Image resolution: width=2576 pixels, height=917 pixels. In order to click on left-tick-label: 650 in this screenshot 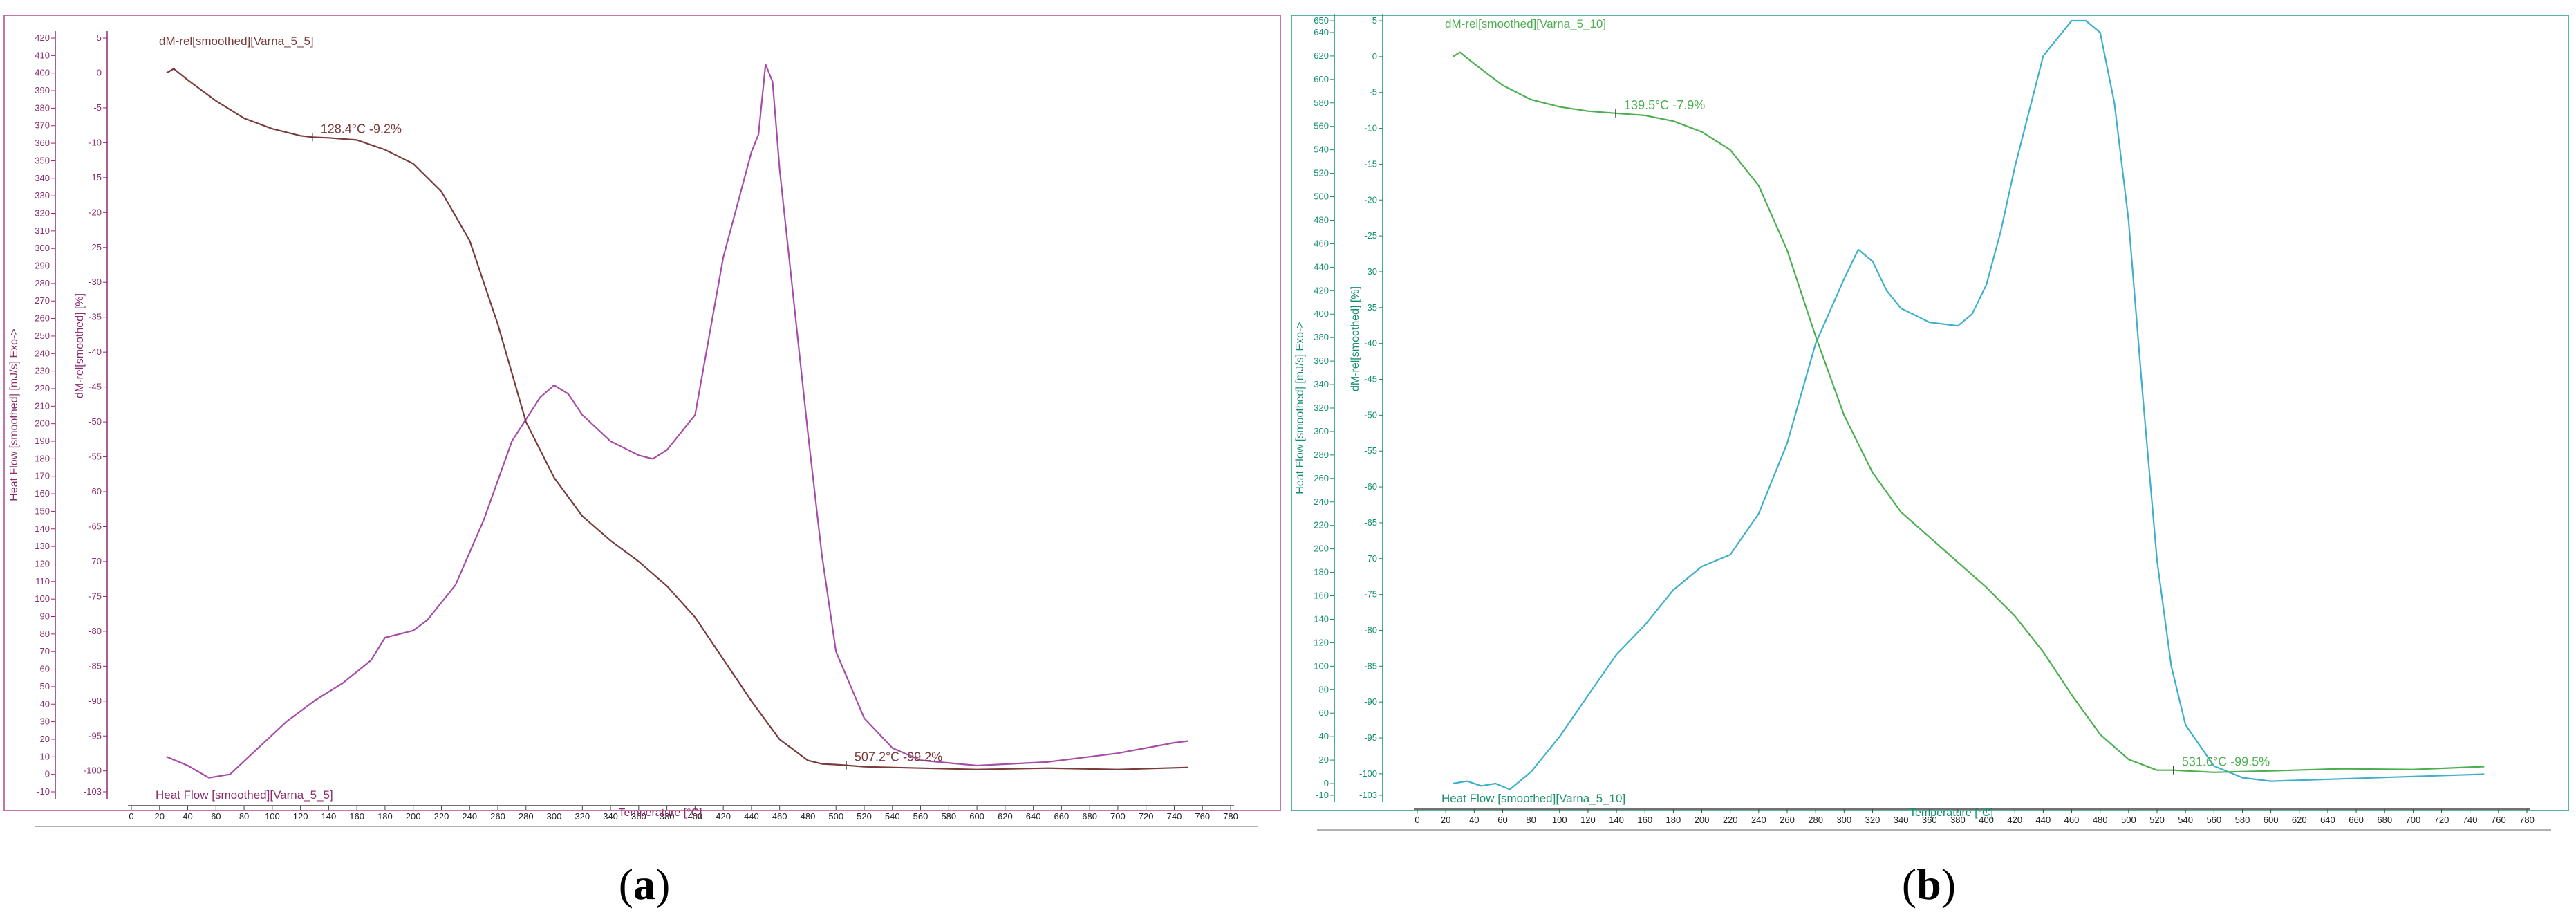, I will do `click(1321, 20)`.